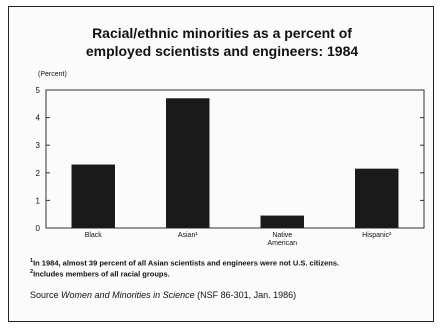  Describe the element at coordinates (94, 235) in the screenshot. I see `x-tick-label: Black` at that location.